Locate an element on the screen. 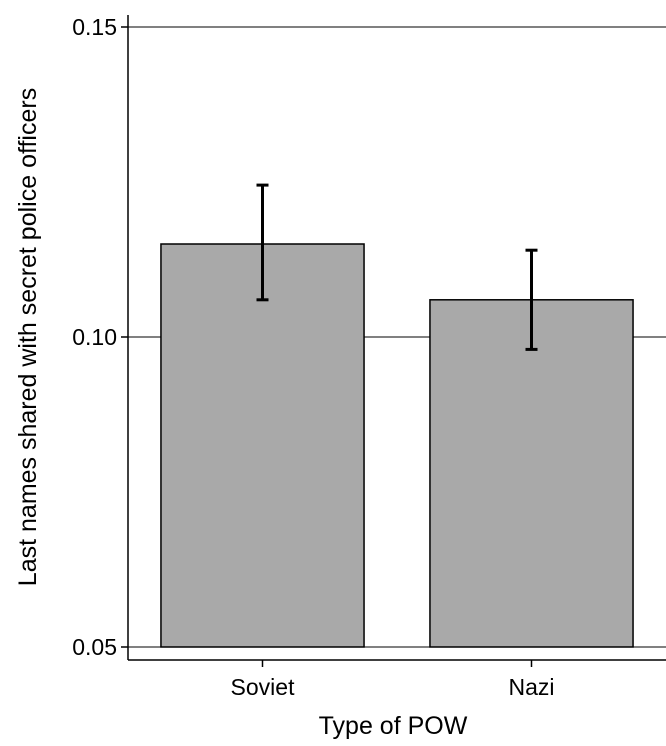 Image resolution: width=666 pixels, height=746 pixels. error-bar-nazi is located at coordinates (531, 299).